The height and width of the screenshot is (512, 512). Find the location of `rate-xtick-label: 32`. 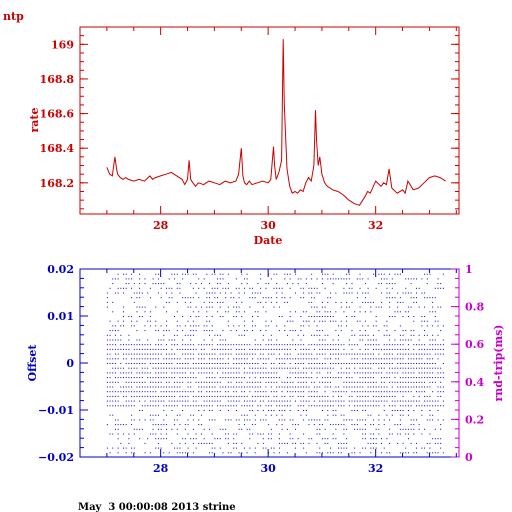

rate-xtick-label: 32 is located at coordinates (375, 225).